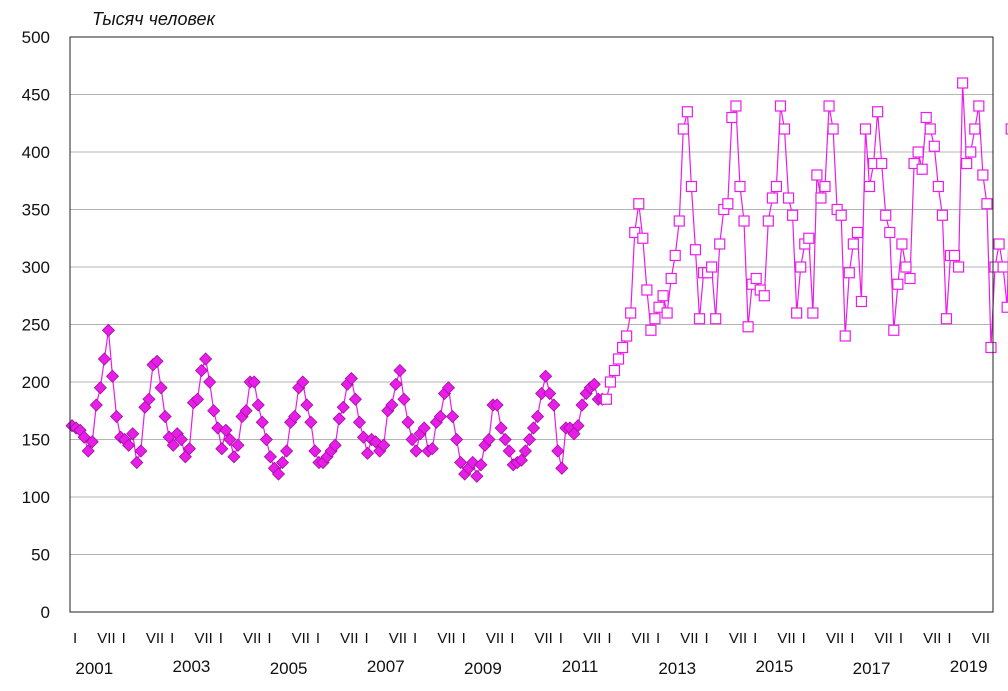 This screenshot has width=1008, height=691. Describe the element at coordinates (94, 668) in the screenshot. I see `x-year-label: 2001` at that location.